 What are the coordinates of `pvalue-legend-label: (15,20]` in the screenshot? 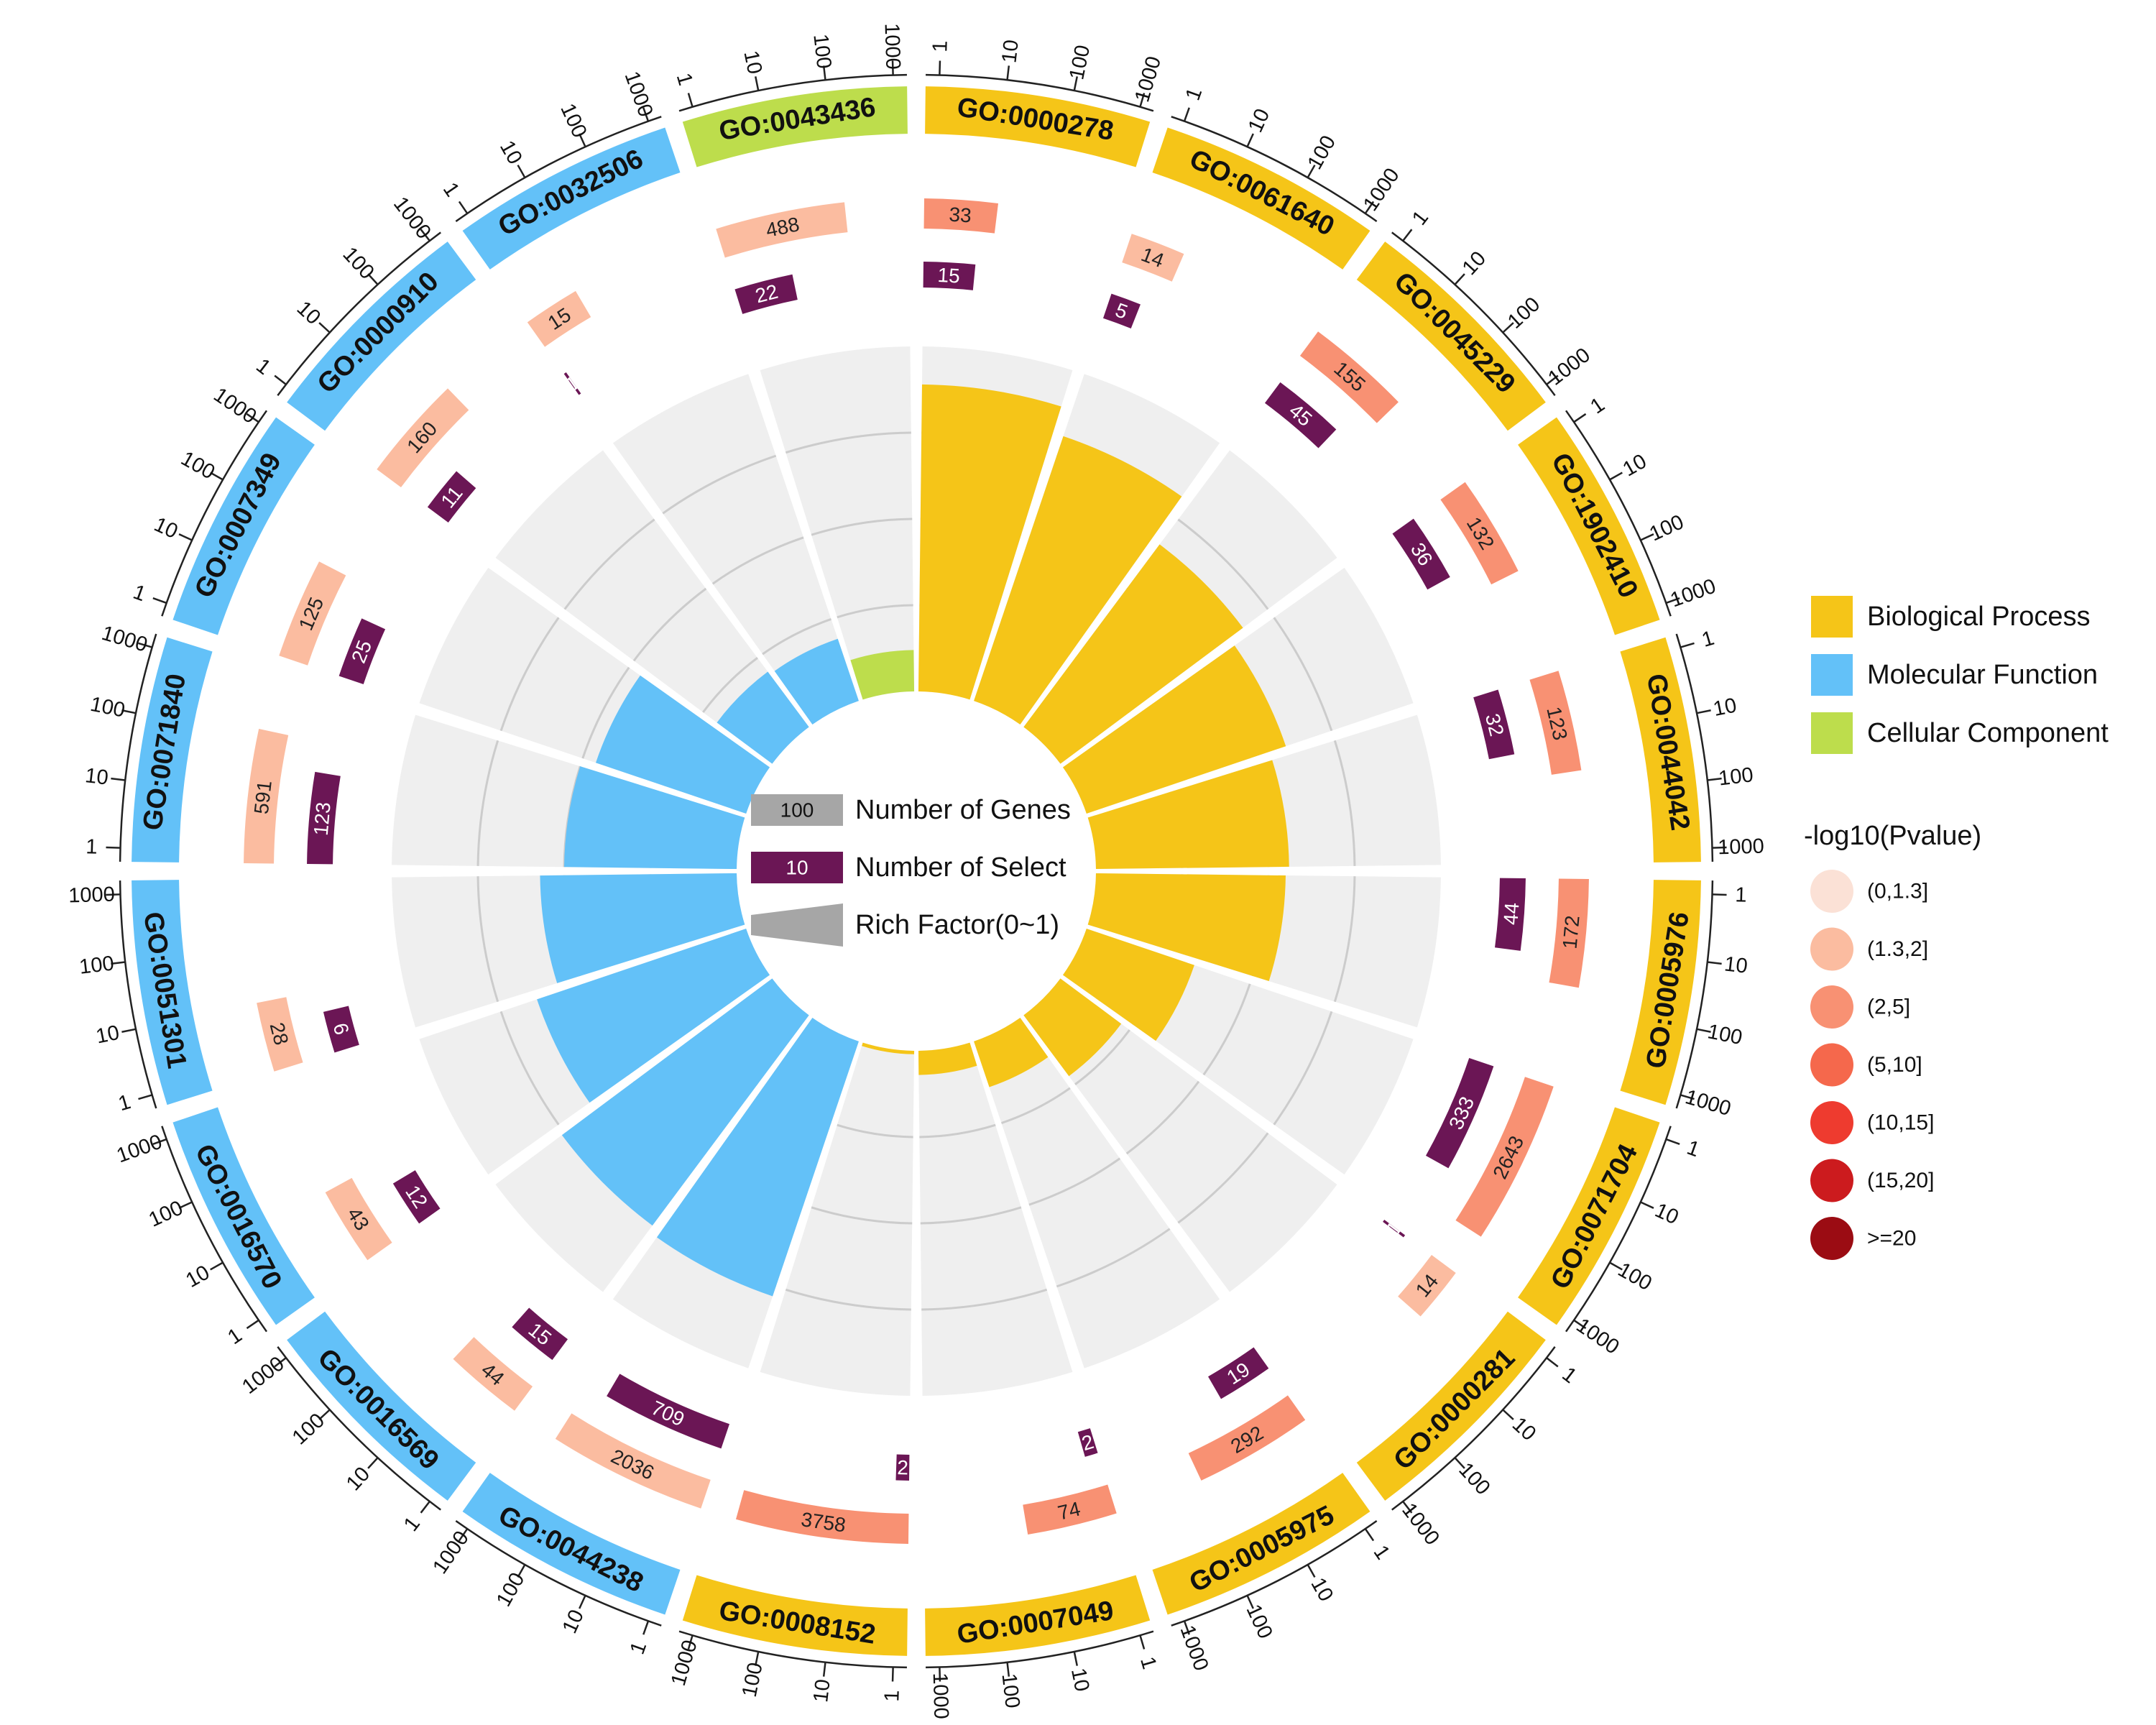 It's located at (1900, 1180).